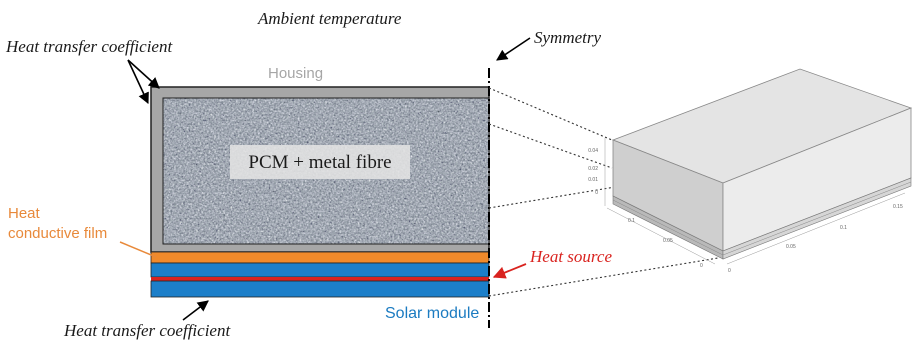  What do you see at coordinates (432, 313) in the screenshot?
I see `solar-module-label: Solar module` at bounding box center [432, 313].